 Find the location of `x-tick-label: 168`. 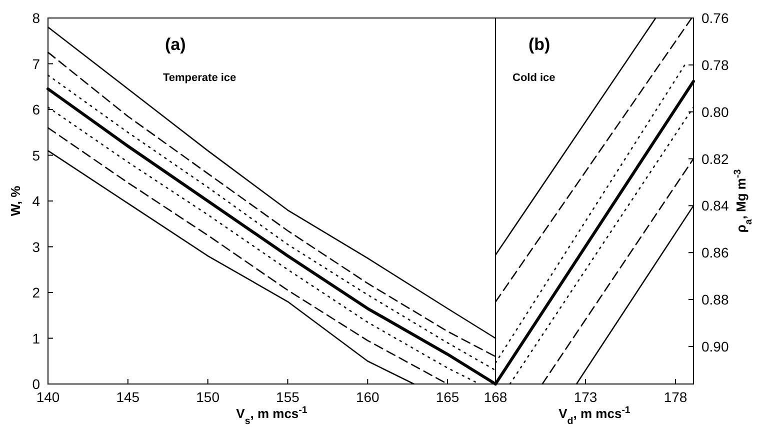

x-tick-label: 168 is located at coordinates (496, 397).